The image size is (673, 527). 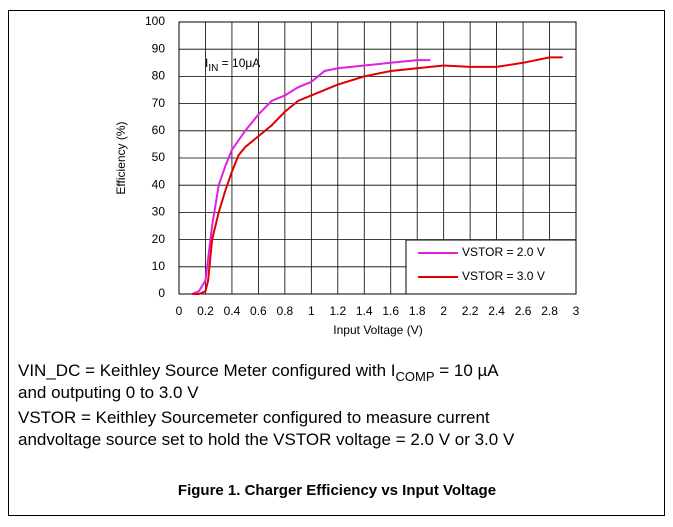 I want to click on y-tick-label: 10, so click(x=159, y=266).